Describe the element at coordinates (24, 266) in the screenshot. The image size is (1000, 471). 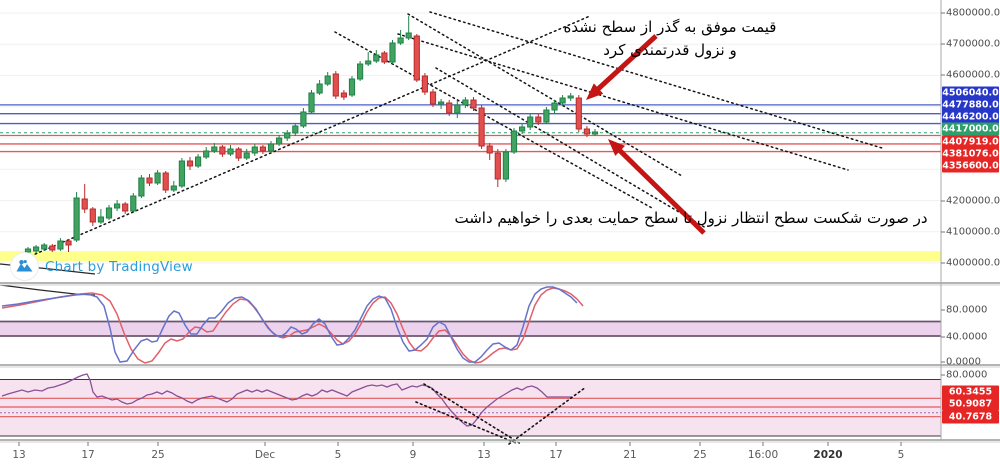
I see `tradingview-logo-icon` at that location.